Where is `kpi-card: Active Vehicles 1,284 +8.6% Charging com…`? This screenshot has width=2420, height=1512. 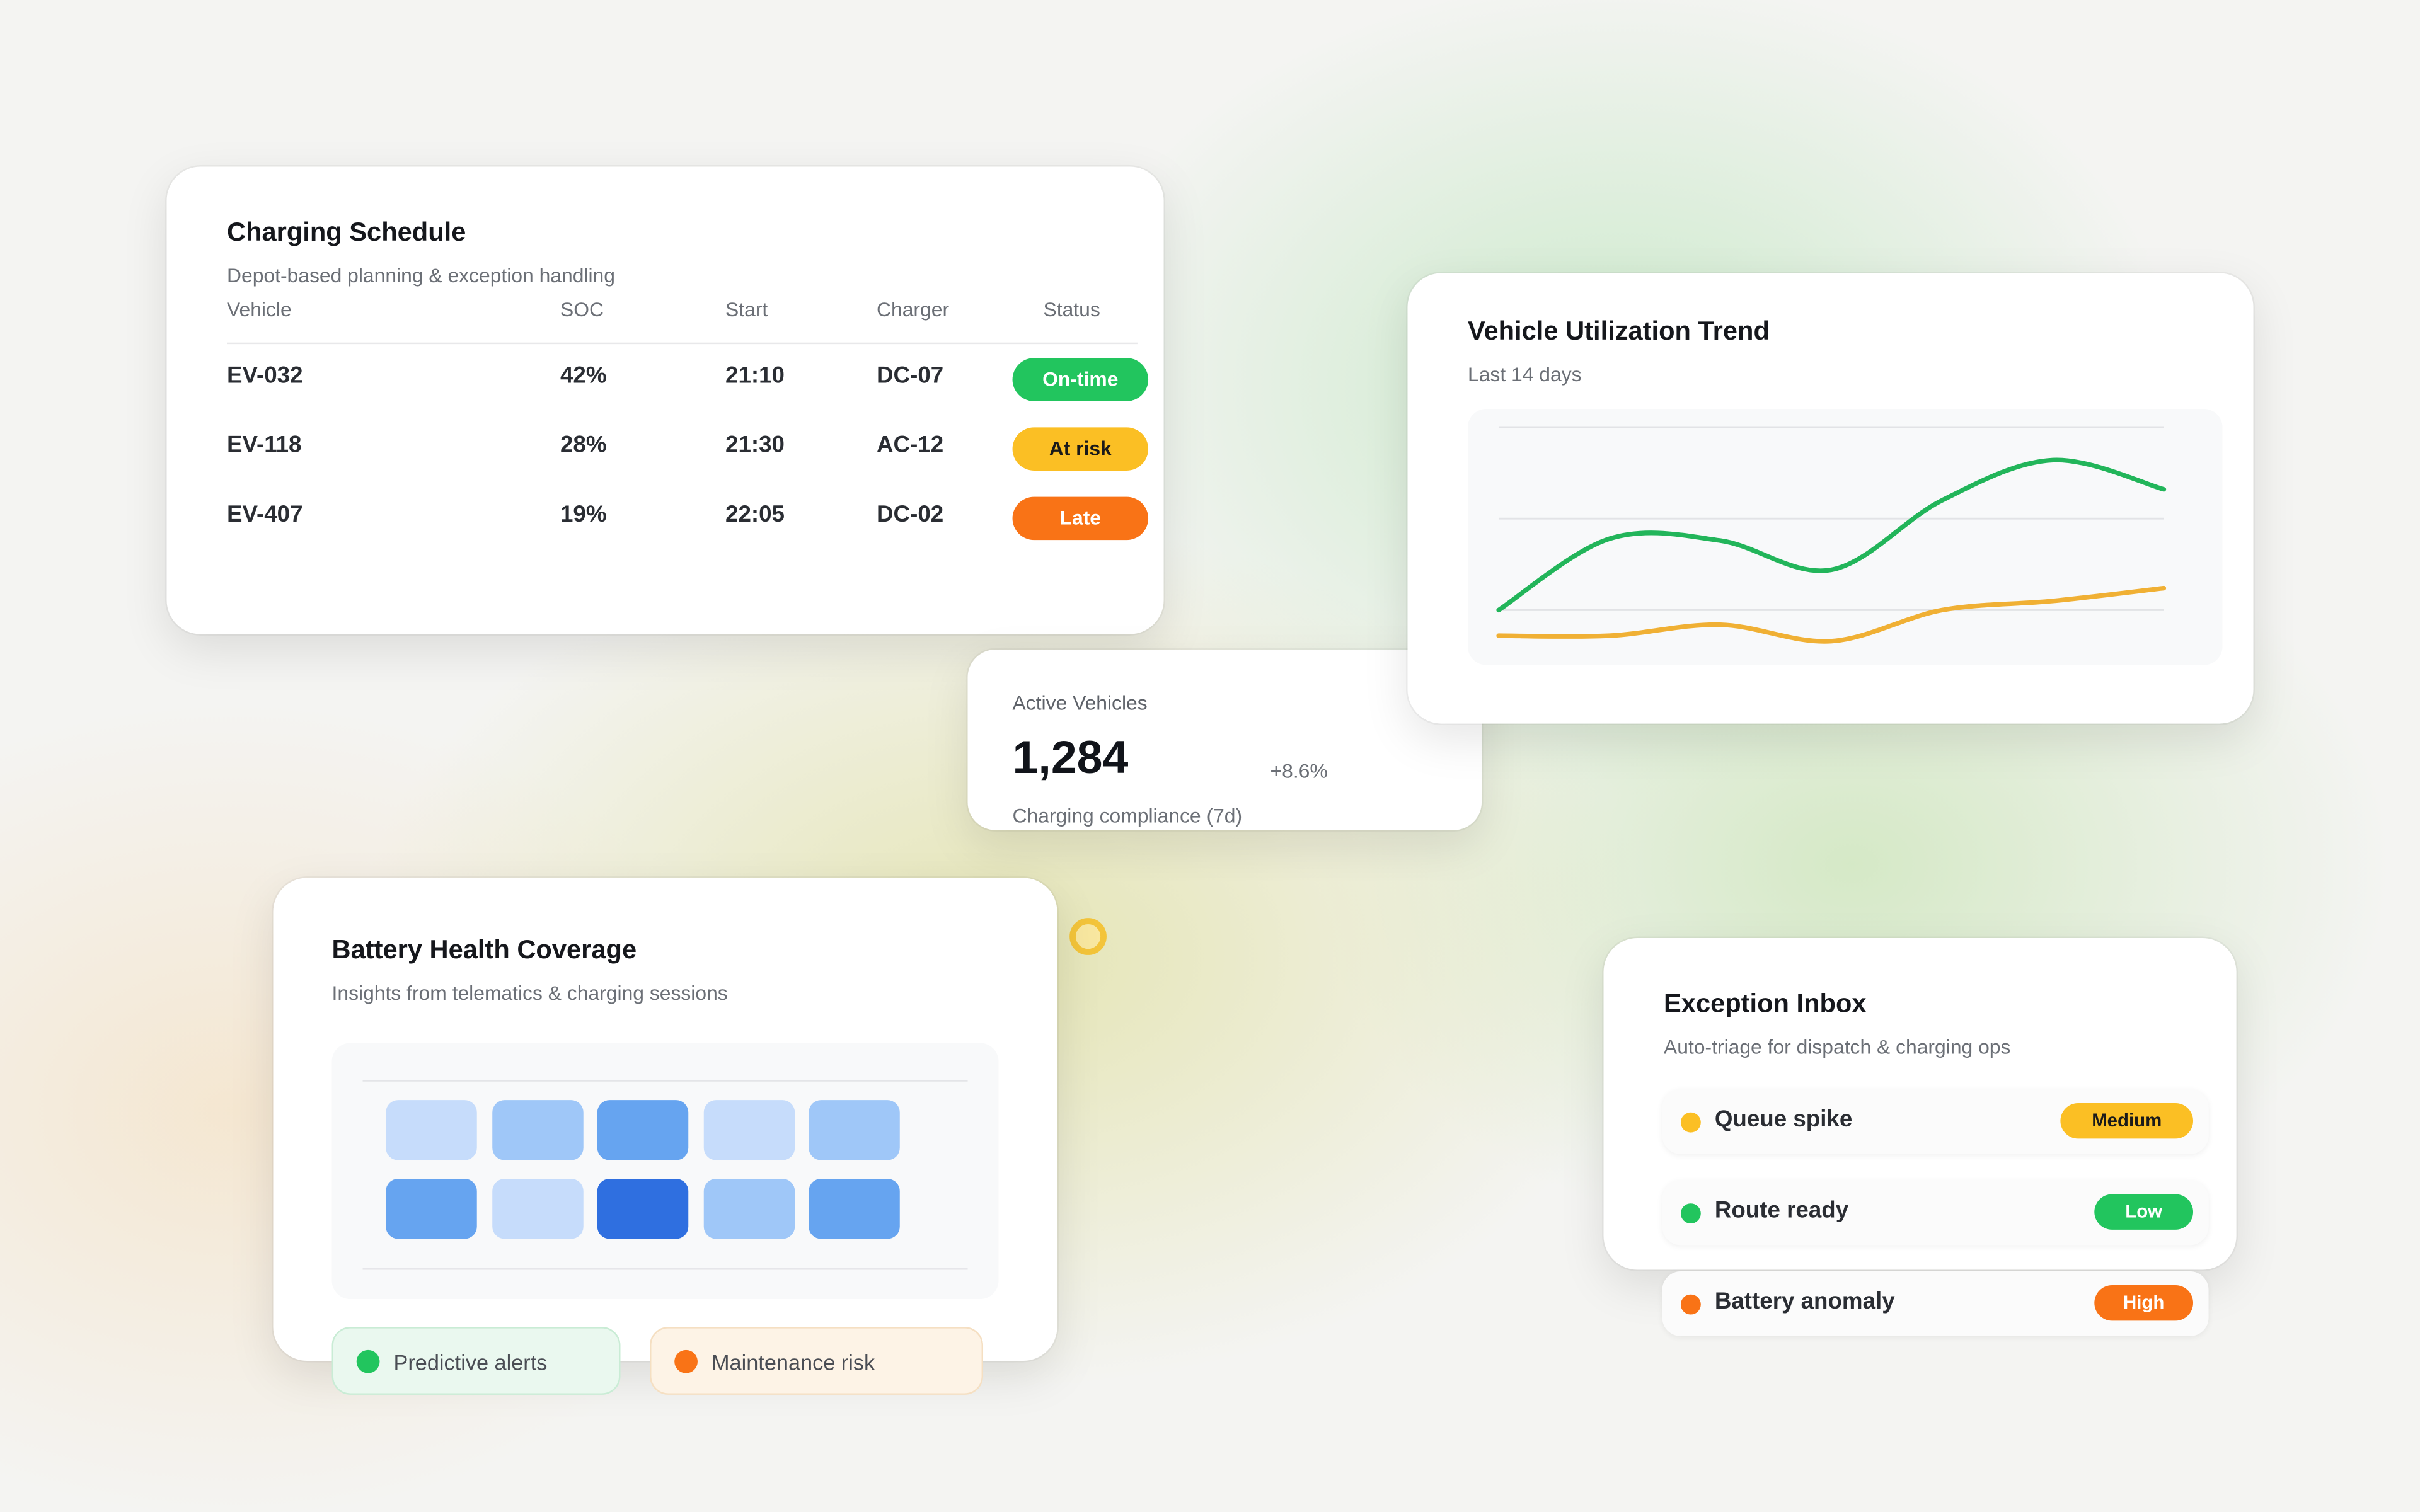 kpi-card: Active Vehicles 1,284 +8.6% Charging com… is located at coordinates (1225, 740).